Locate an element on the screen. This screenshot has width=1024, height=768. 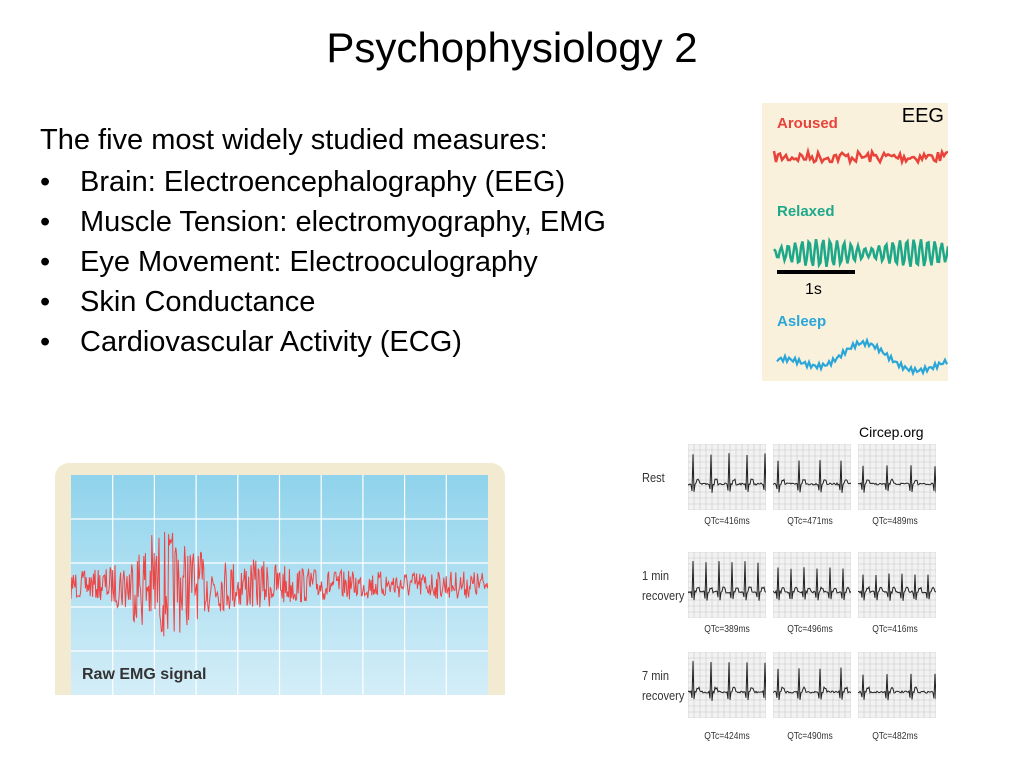
row-label-1min: 1 min recovery is located at coordinates (663, 586).